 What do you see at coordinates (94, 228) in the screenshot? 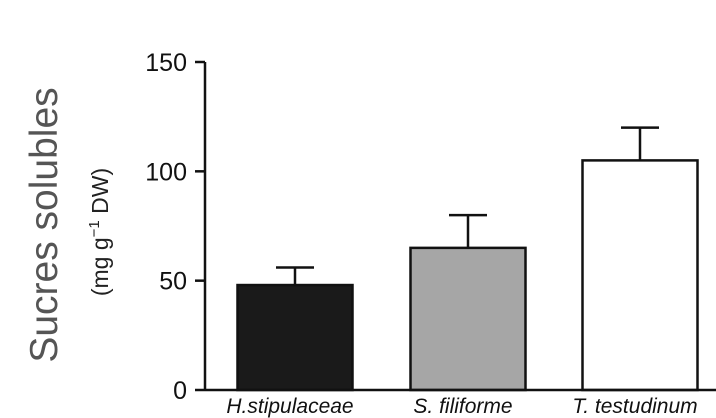
I see `y-axis-unit-superscript: −1` at bounding box center [94, 228].